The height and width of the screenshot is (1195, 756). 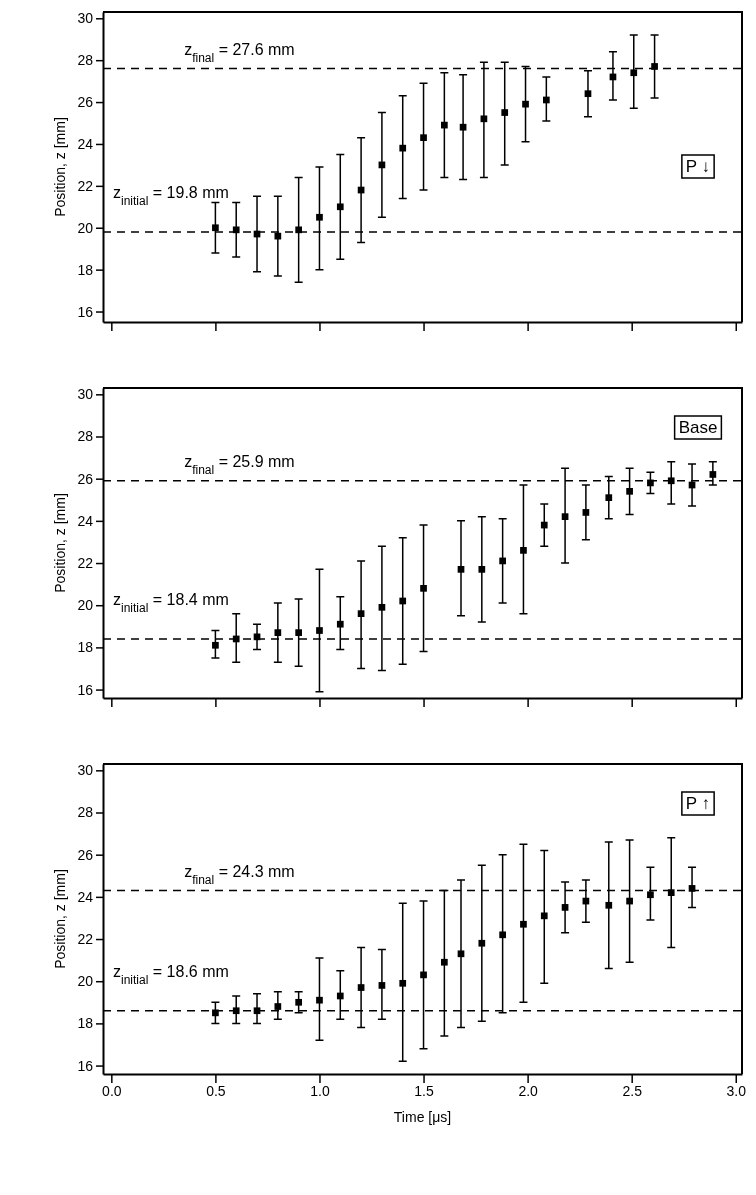 I want to click on x-tick-label: 2.0, so click(x=528, y=1090).